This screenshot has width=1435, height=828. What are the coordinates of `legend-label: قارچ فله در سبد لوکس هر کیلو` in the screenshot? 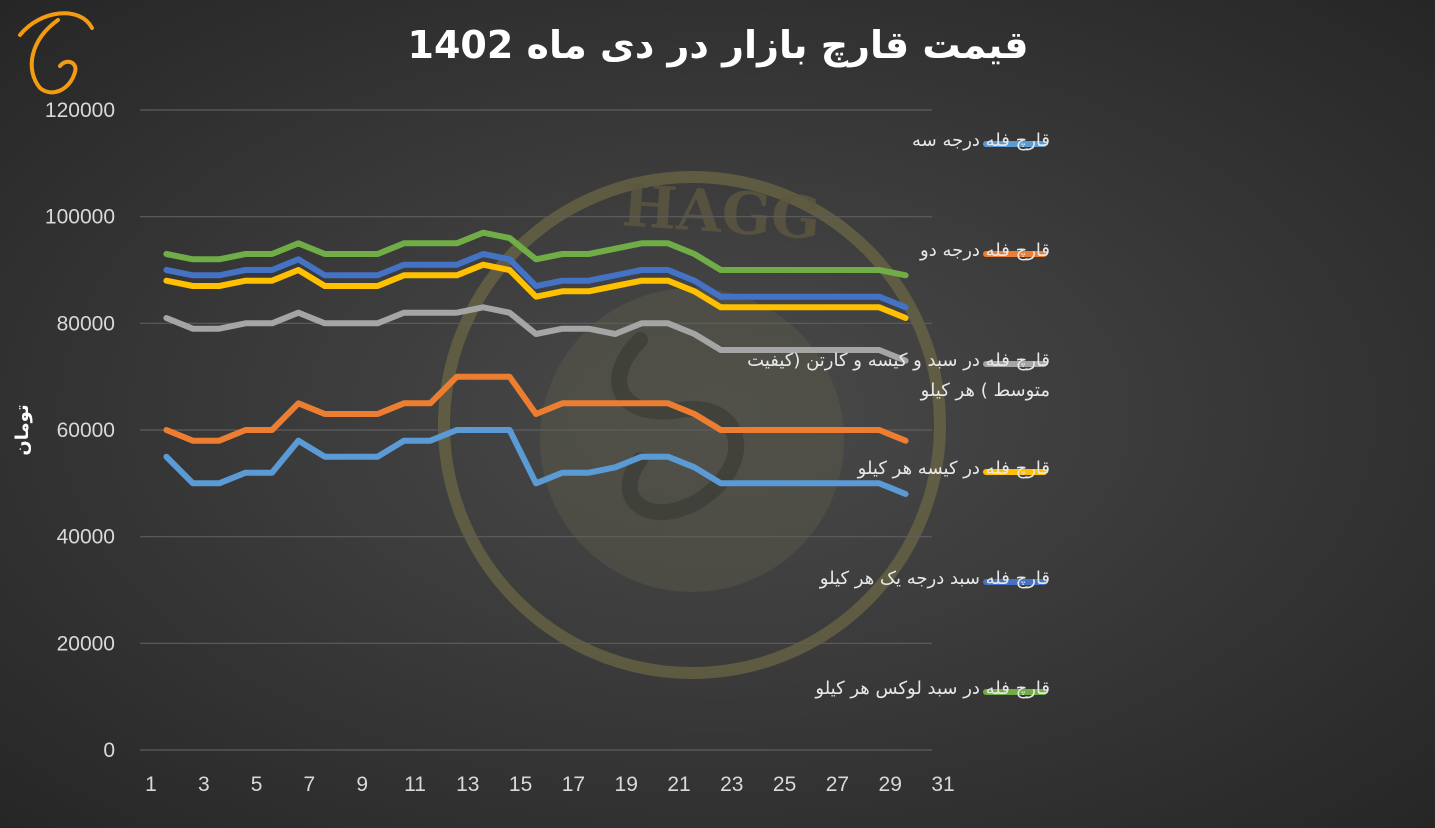 It's located at (932, 689).